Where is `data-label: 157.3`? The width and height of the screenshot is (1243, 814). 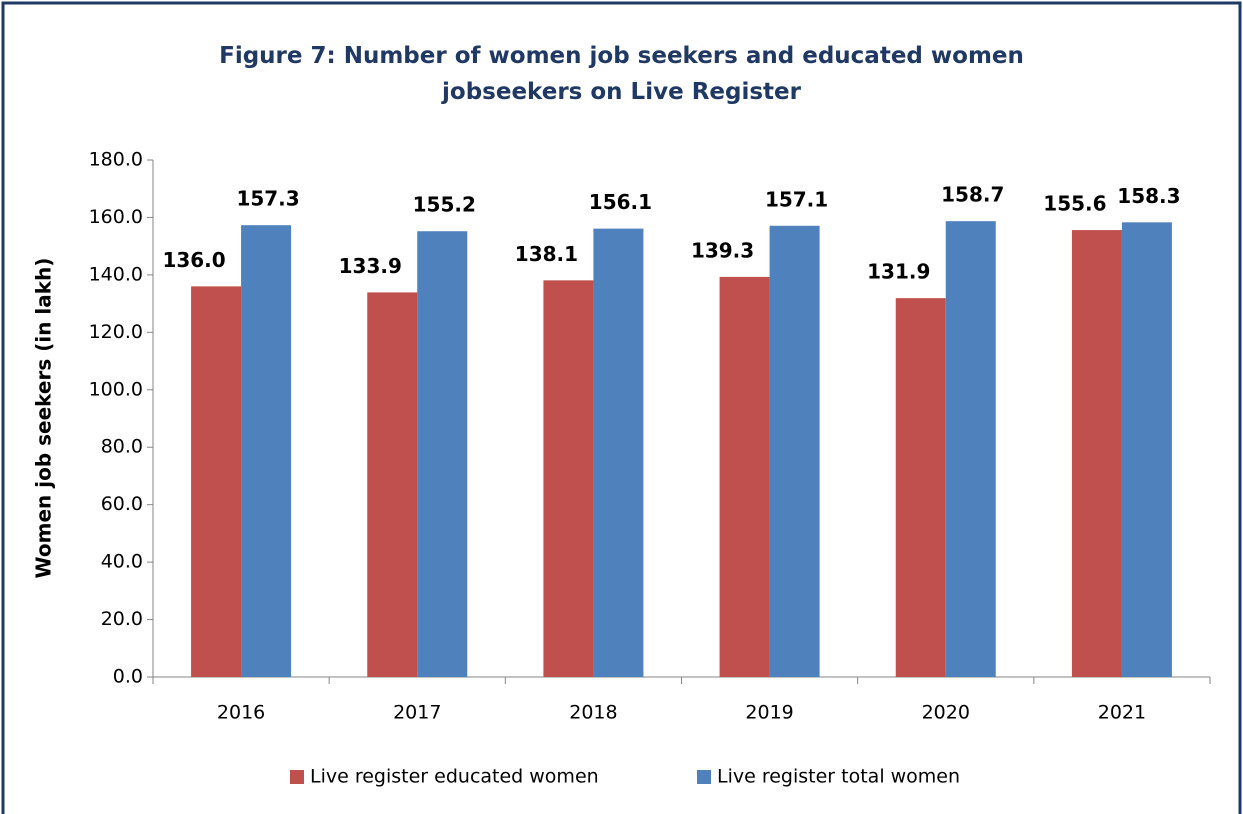 data-label: 157.3 is located at coordinates (267, 199).